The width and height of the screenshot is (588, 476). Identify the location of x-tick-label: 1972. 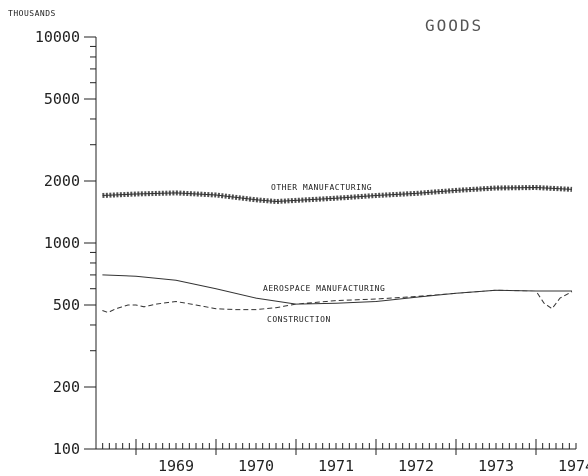
(416, 466).